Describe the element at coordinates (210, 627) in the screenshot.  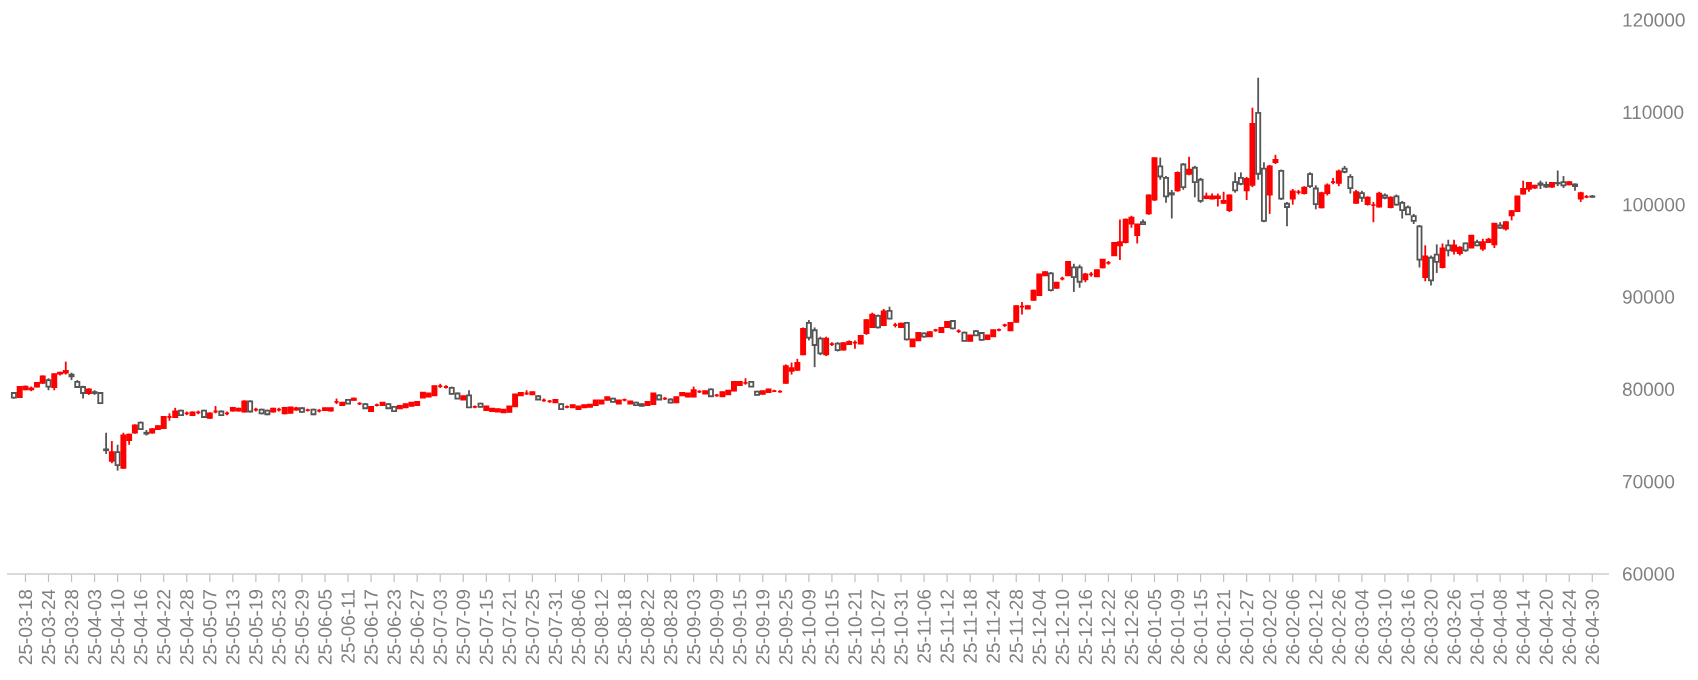
I see `x-tick-label: 25-05-07` at that location.